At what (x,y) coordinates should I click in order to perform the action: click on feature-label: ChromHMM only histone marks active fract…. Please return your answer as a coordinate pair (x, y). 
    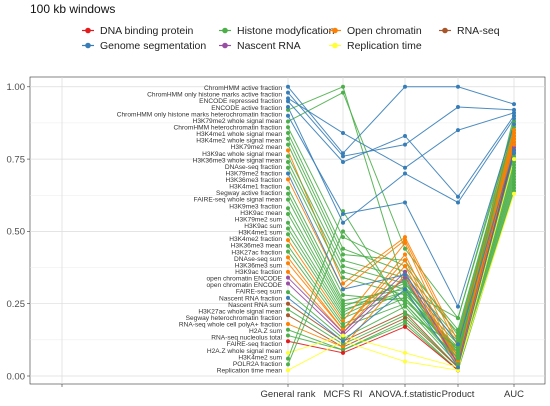
    Looking at the image, I should click on (214, 95).